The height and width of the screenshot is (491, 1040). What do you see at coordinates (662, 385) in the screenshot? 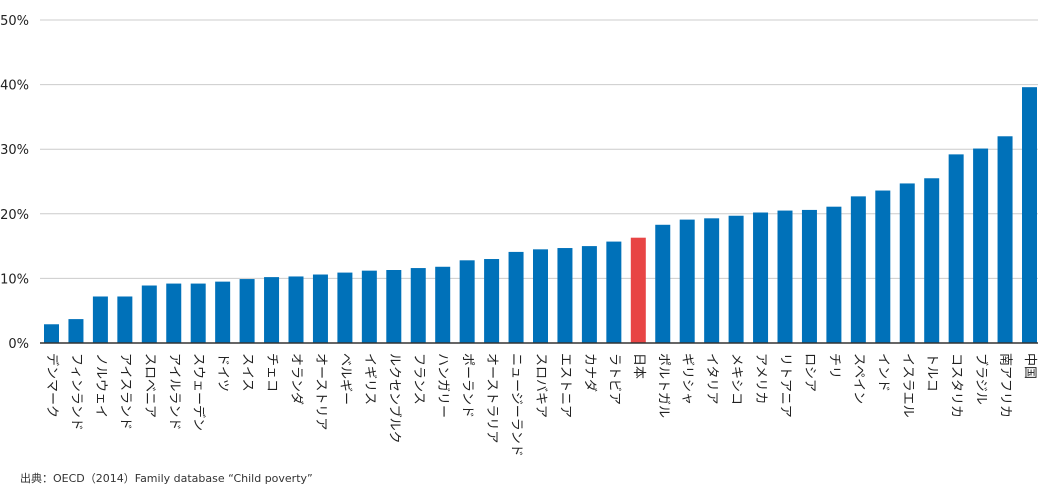
I see `x-tick-label: ポルトガル` at bounding box center [662, 385].